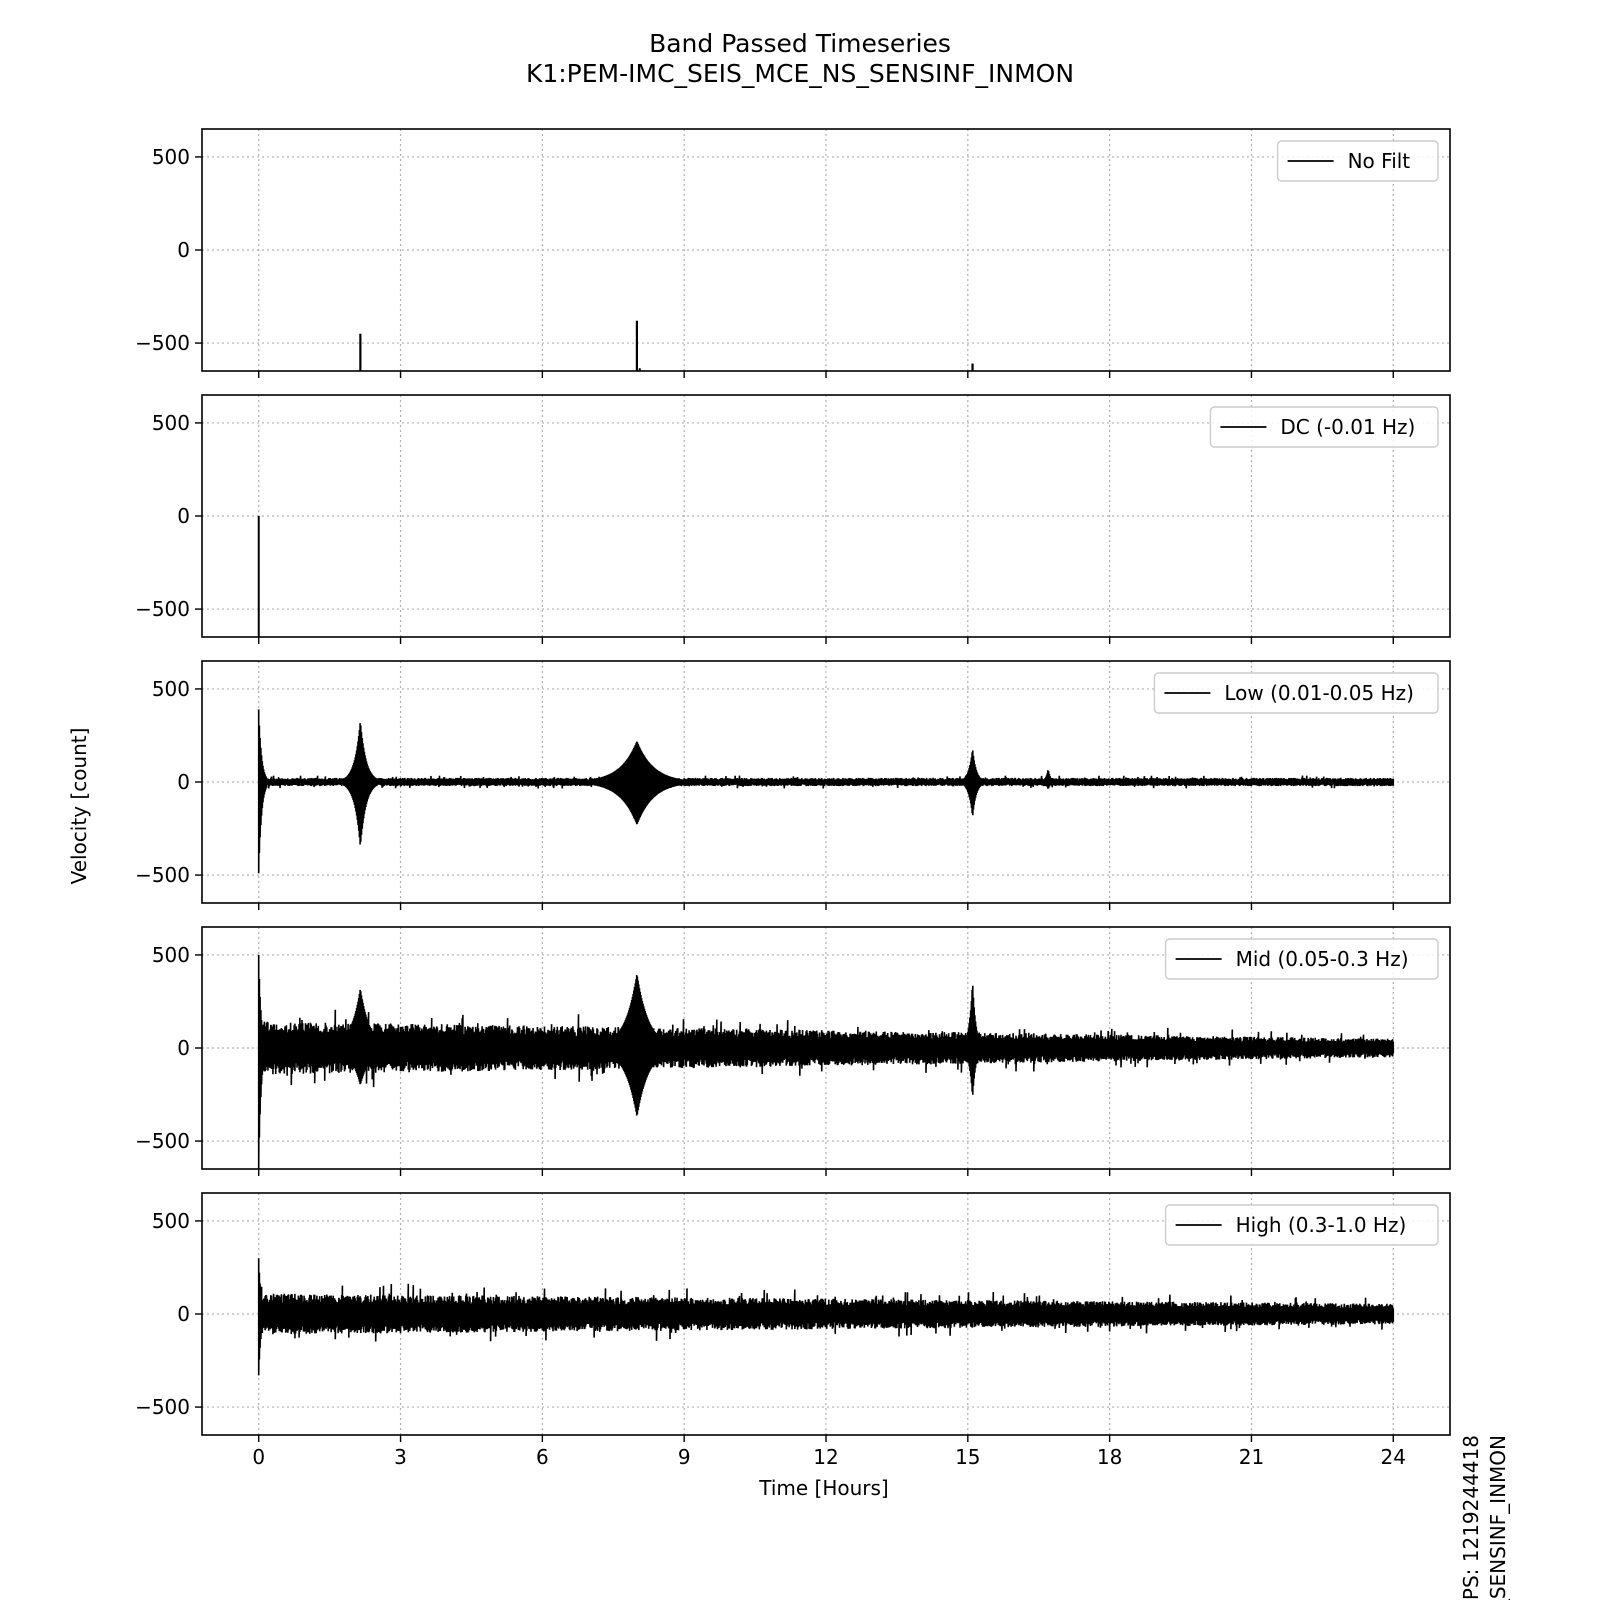 Image resolution: width=1600 pixels, height=1600 pixels. Describe the element at coordinates (1321, 1225) in the screenshot. I see `legend-label: High (0.3-1.0 Hz)` at that location.